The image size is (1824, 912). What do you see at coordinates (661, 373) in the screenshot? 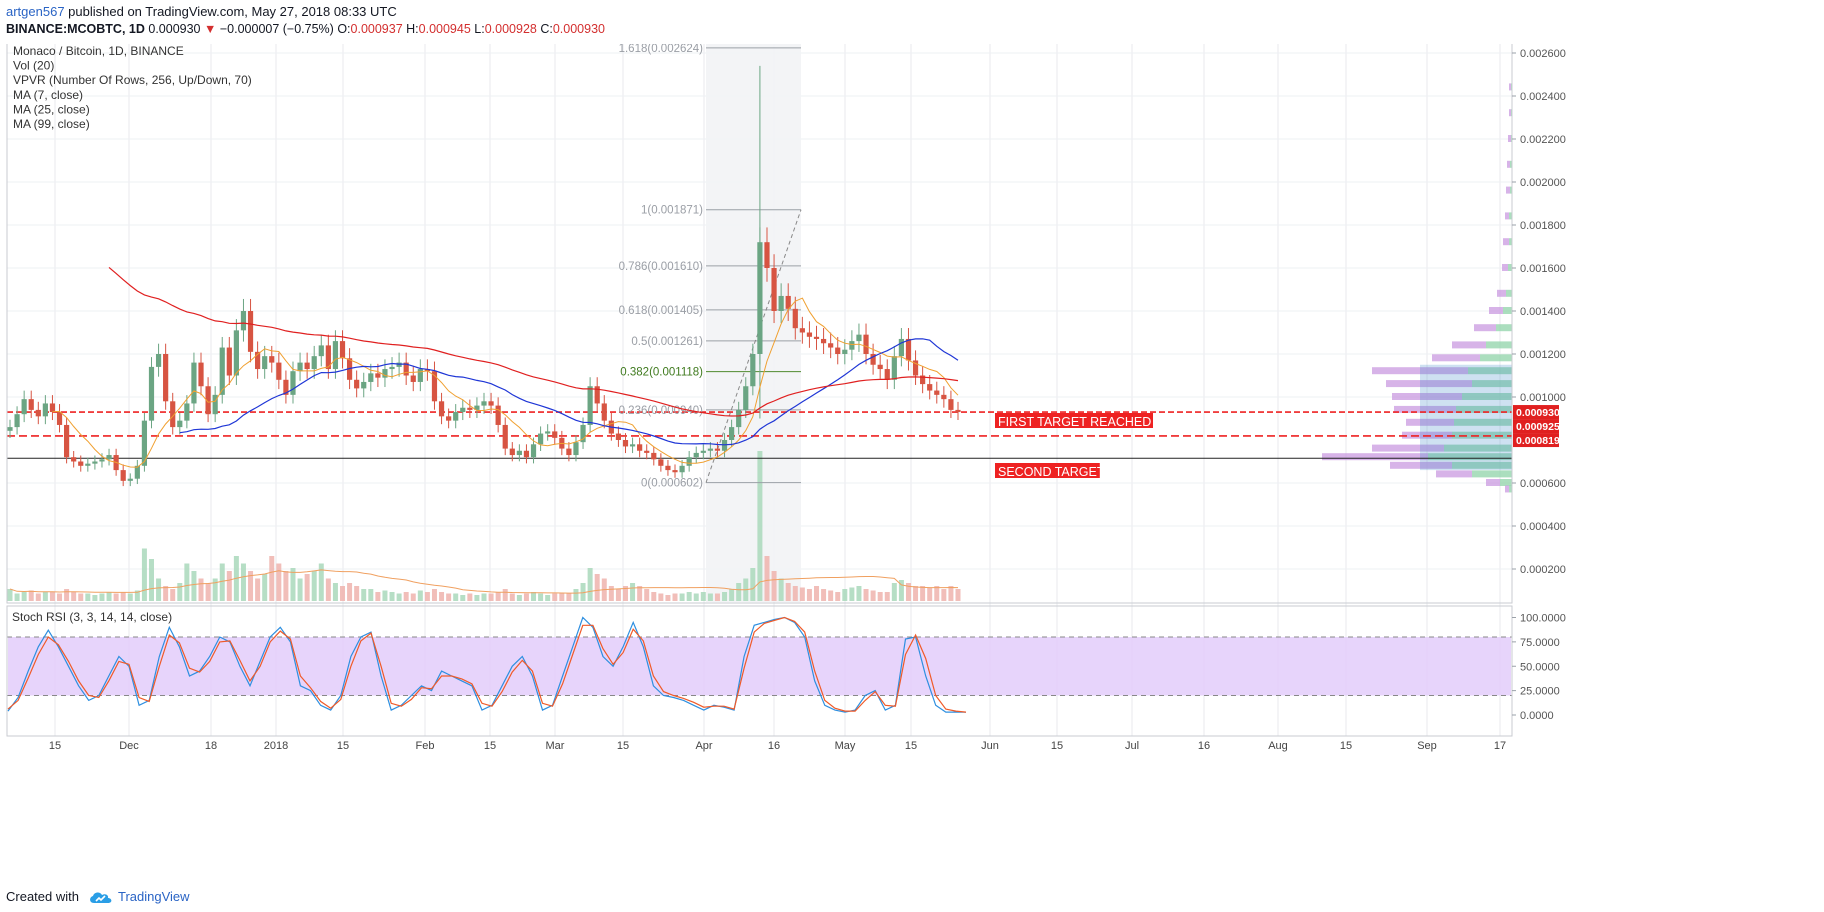
I see `fib-level-label: 0.382(0.001118)` at bounding box center [661, 373].